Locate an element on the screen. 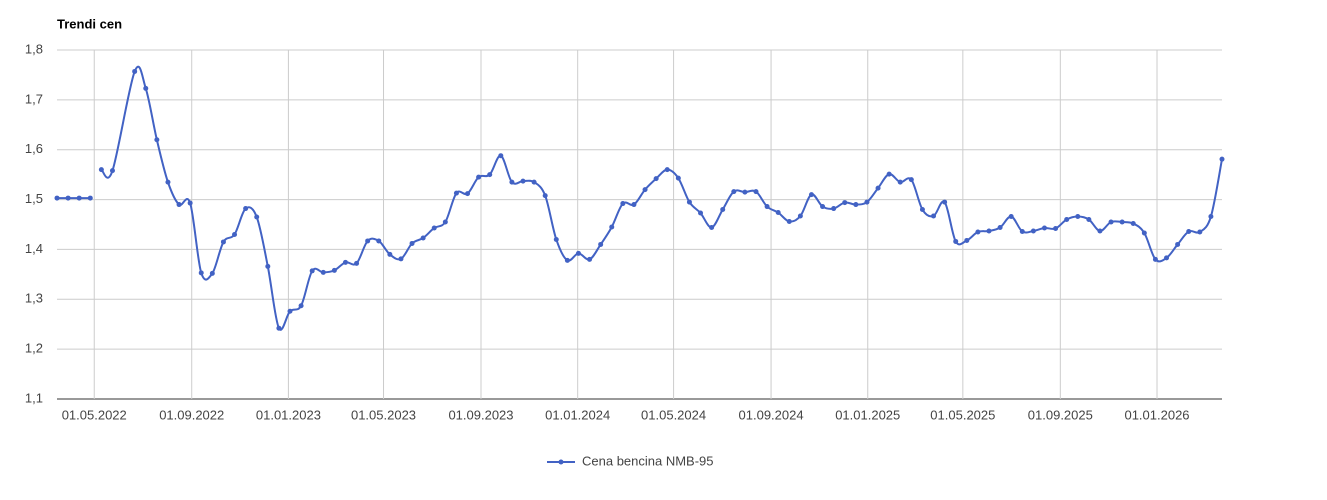 The height and width of the screenshot is (500, 1327). y-tick-label: 1,6 is located at coordinates (34, 148).